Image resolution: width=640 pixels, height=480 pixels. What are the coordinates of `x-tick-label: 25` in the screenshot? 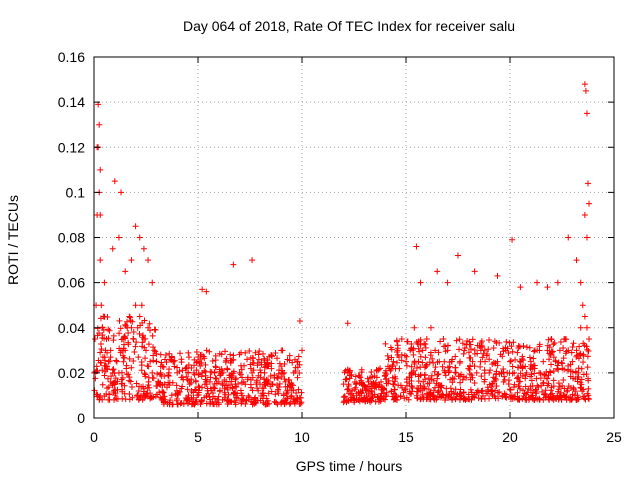 It's located at (614, 437).